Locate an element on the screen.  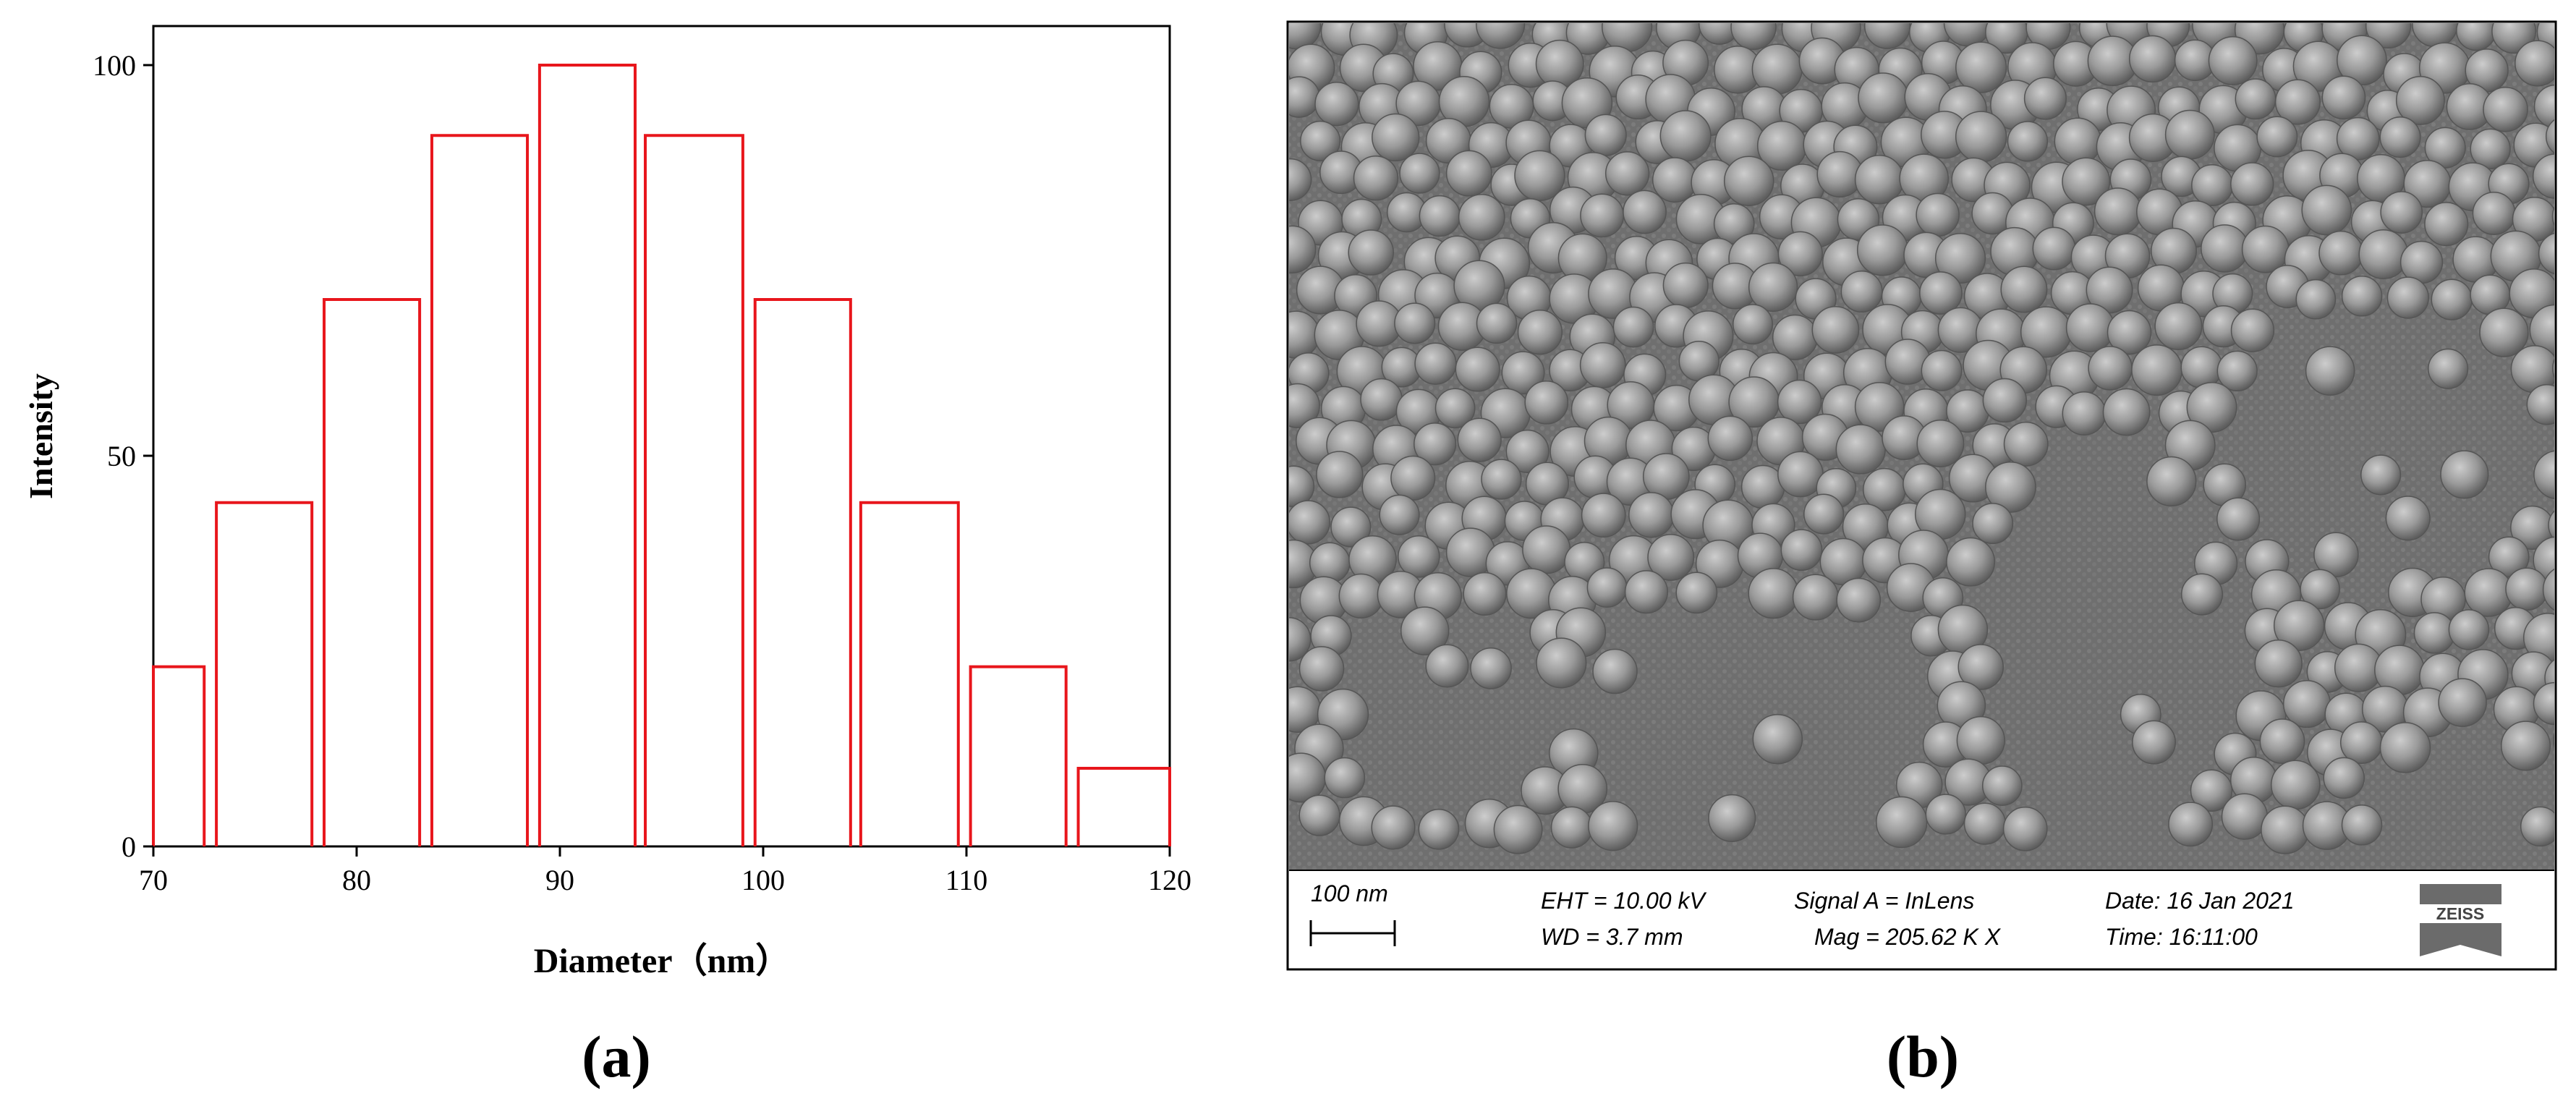
x-tick-label: 80 is located at coordinates (356, 880).